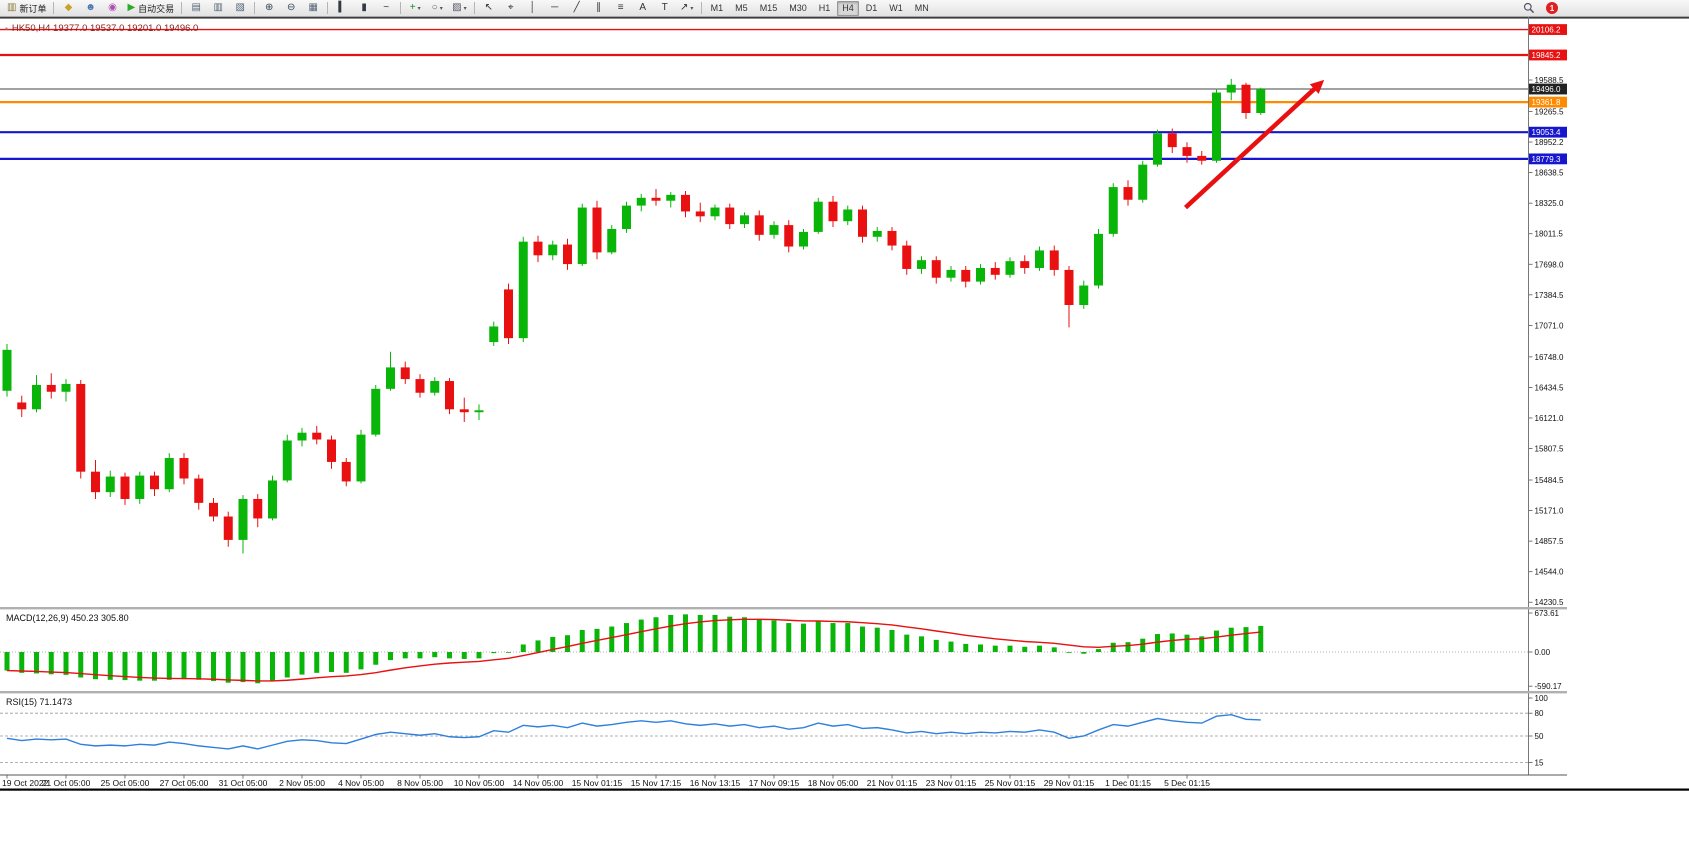 This screenshot has width=1689, height=856. What do you see at coordinates (533, 8) in the screenshot?
I see `vertical-line-icon: │` at bounding box center [533, 8].